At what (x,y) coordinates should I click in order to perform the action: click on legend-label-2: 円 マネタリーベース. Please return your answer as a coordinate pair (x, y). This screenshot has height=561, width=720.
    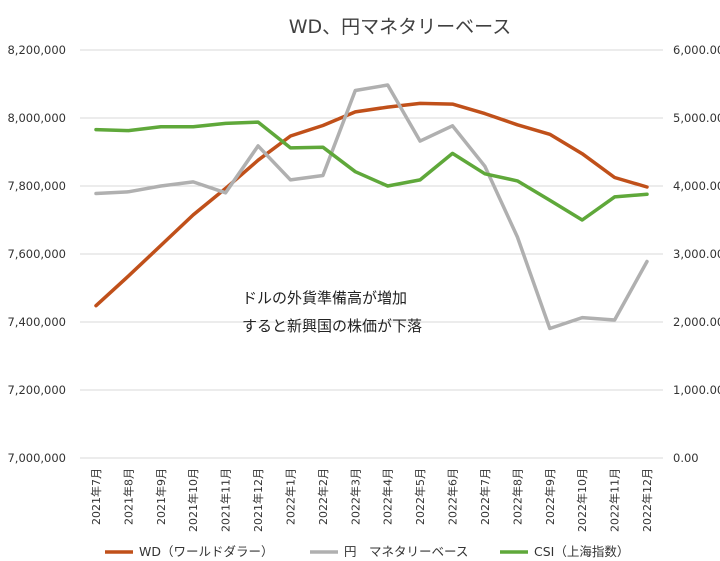
    Looking at the image, I should click on (406, 551).